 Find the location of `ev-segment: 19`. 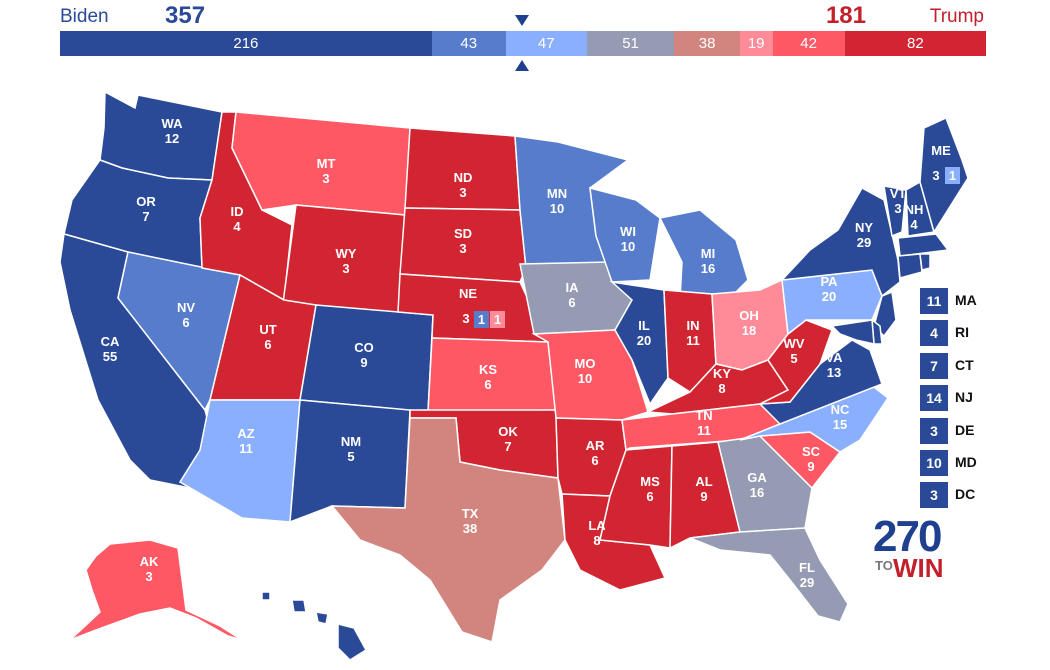

ev-segment: 19 is located at coordinates (756, 43).